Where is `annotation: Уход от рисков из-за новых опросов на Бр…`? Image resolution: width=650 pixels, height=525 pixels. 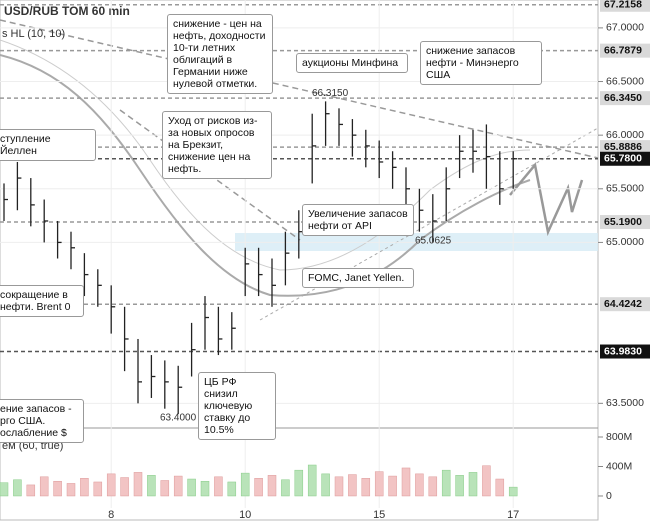
annotation: Уход от рисков из-за новых опросов на Бр… is located at coordinates (217, 145).